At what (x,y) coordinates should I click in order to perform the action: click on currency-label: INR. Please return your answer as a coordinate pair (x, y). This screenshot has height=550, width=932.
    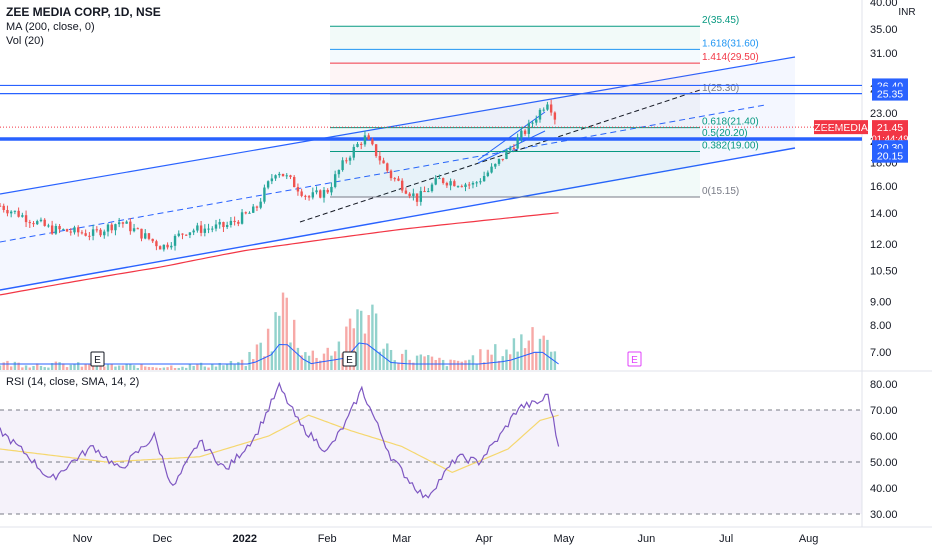
    Looking at the image, I should click on (906, 12).